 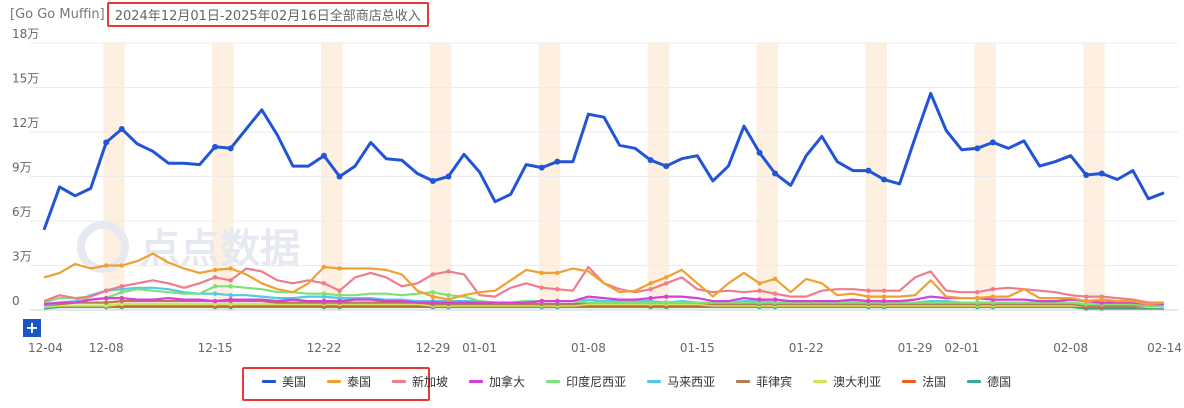 I want to click on series-line-德国, so click(x=603, y=307).